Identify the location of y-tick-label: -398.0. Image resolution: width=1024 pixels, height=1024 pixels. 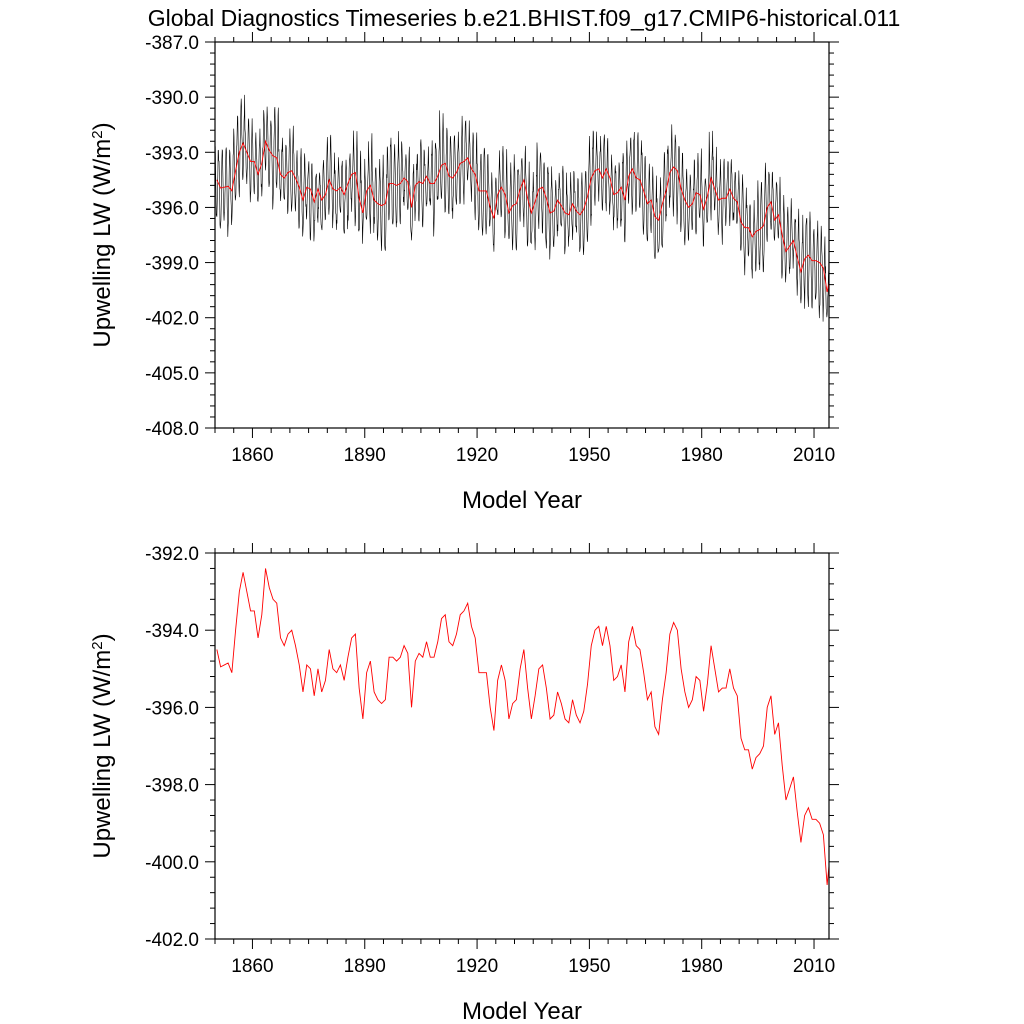
(172, 786).